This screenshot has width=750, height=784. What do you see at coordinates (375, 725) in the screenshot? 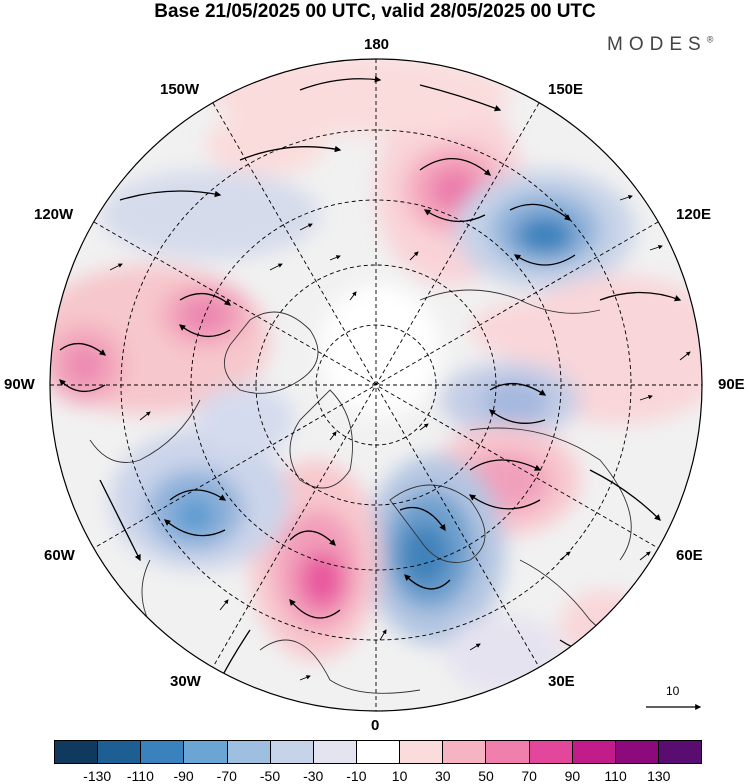
I see `lon-label-0: 0` at bounding box center [375, 725].